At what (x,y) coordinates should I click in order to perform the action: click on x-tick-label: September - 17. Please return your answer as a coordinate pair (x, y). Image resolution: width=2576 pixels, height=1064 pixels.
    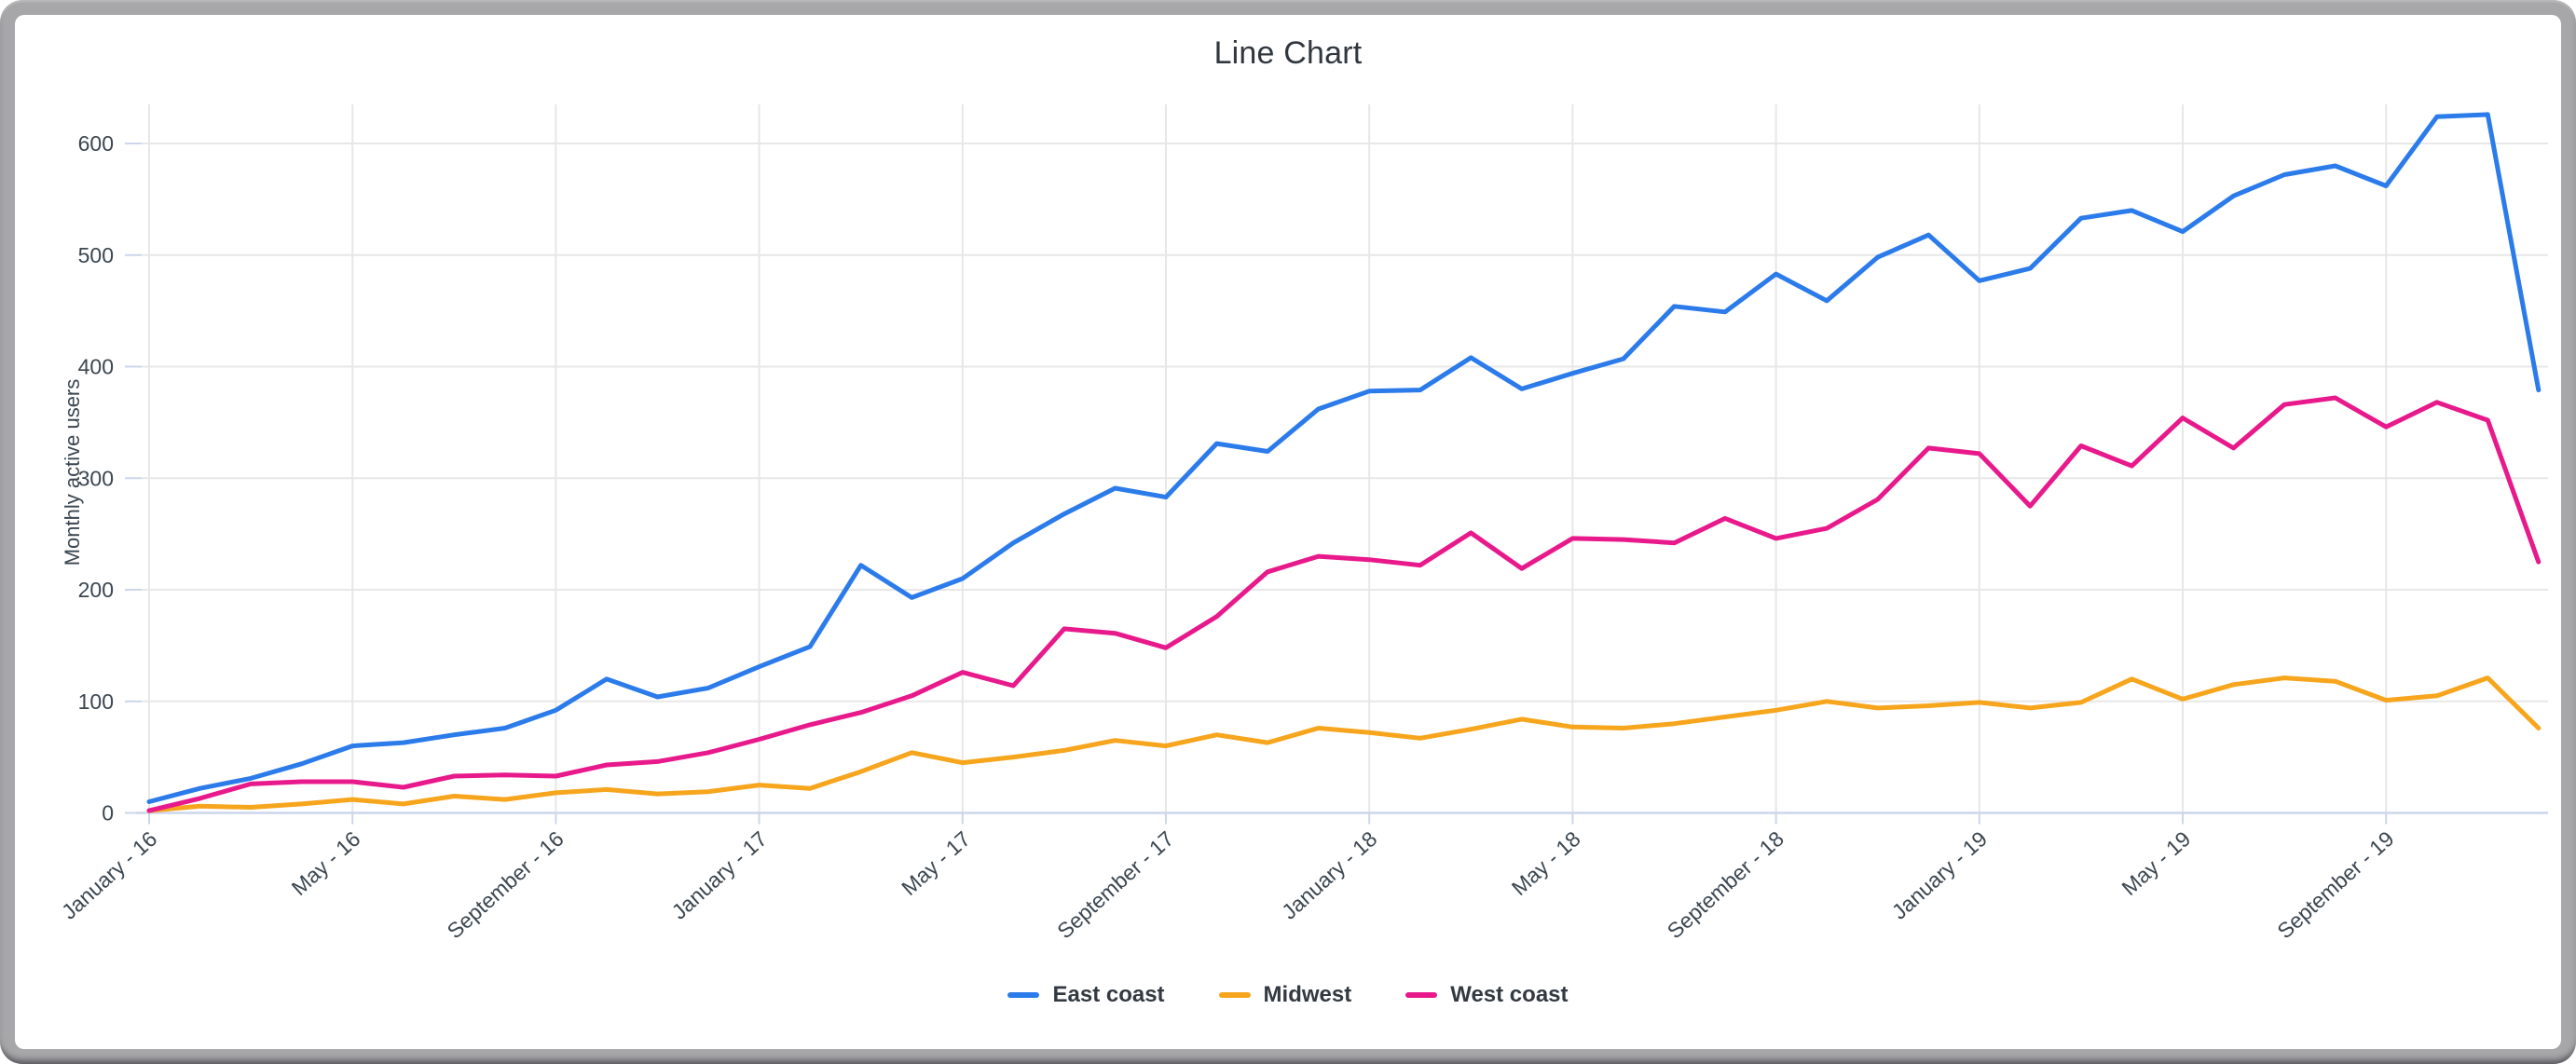
    Looking at the image, I should click on (1115, 884).